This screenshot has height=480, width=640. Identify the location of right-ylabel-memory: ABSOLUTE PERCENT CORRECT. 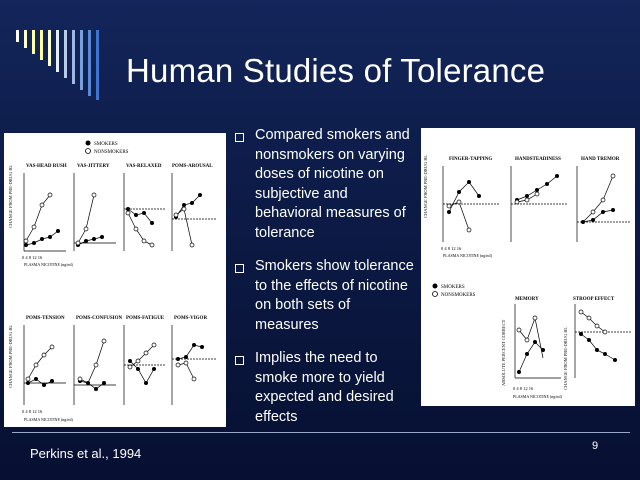
(503, 352).